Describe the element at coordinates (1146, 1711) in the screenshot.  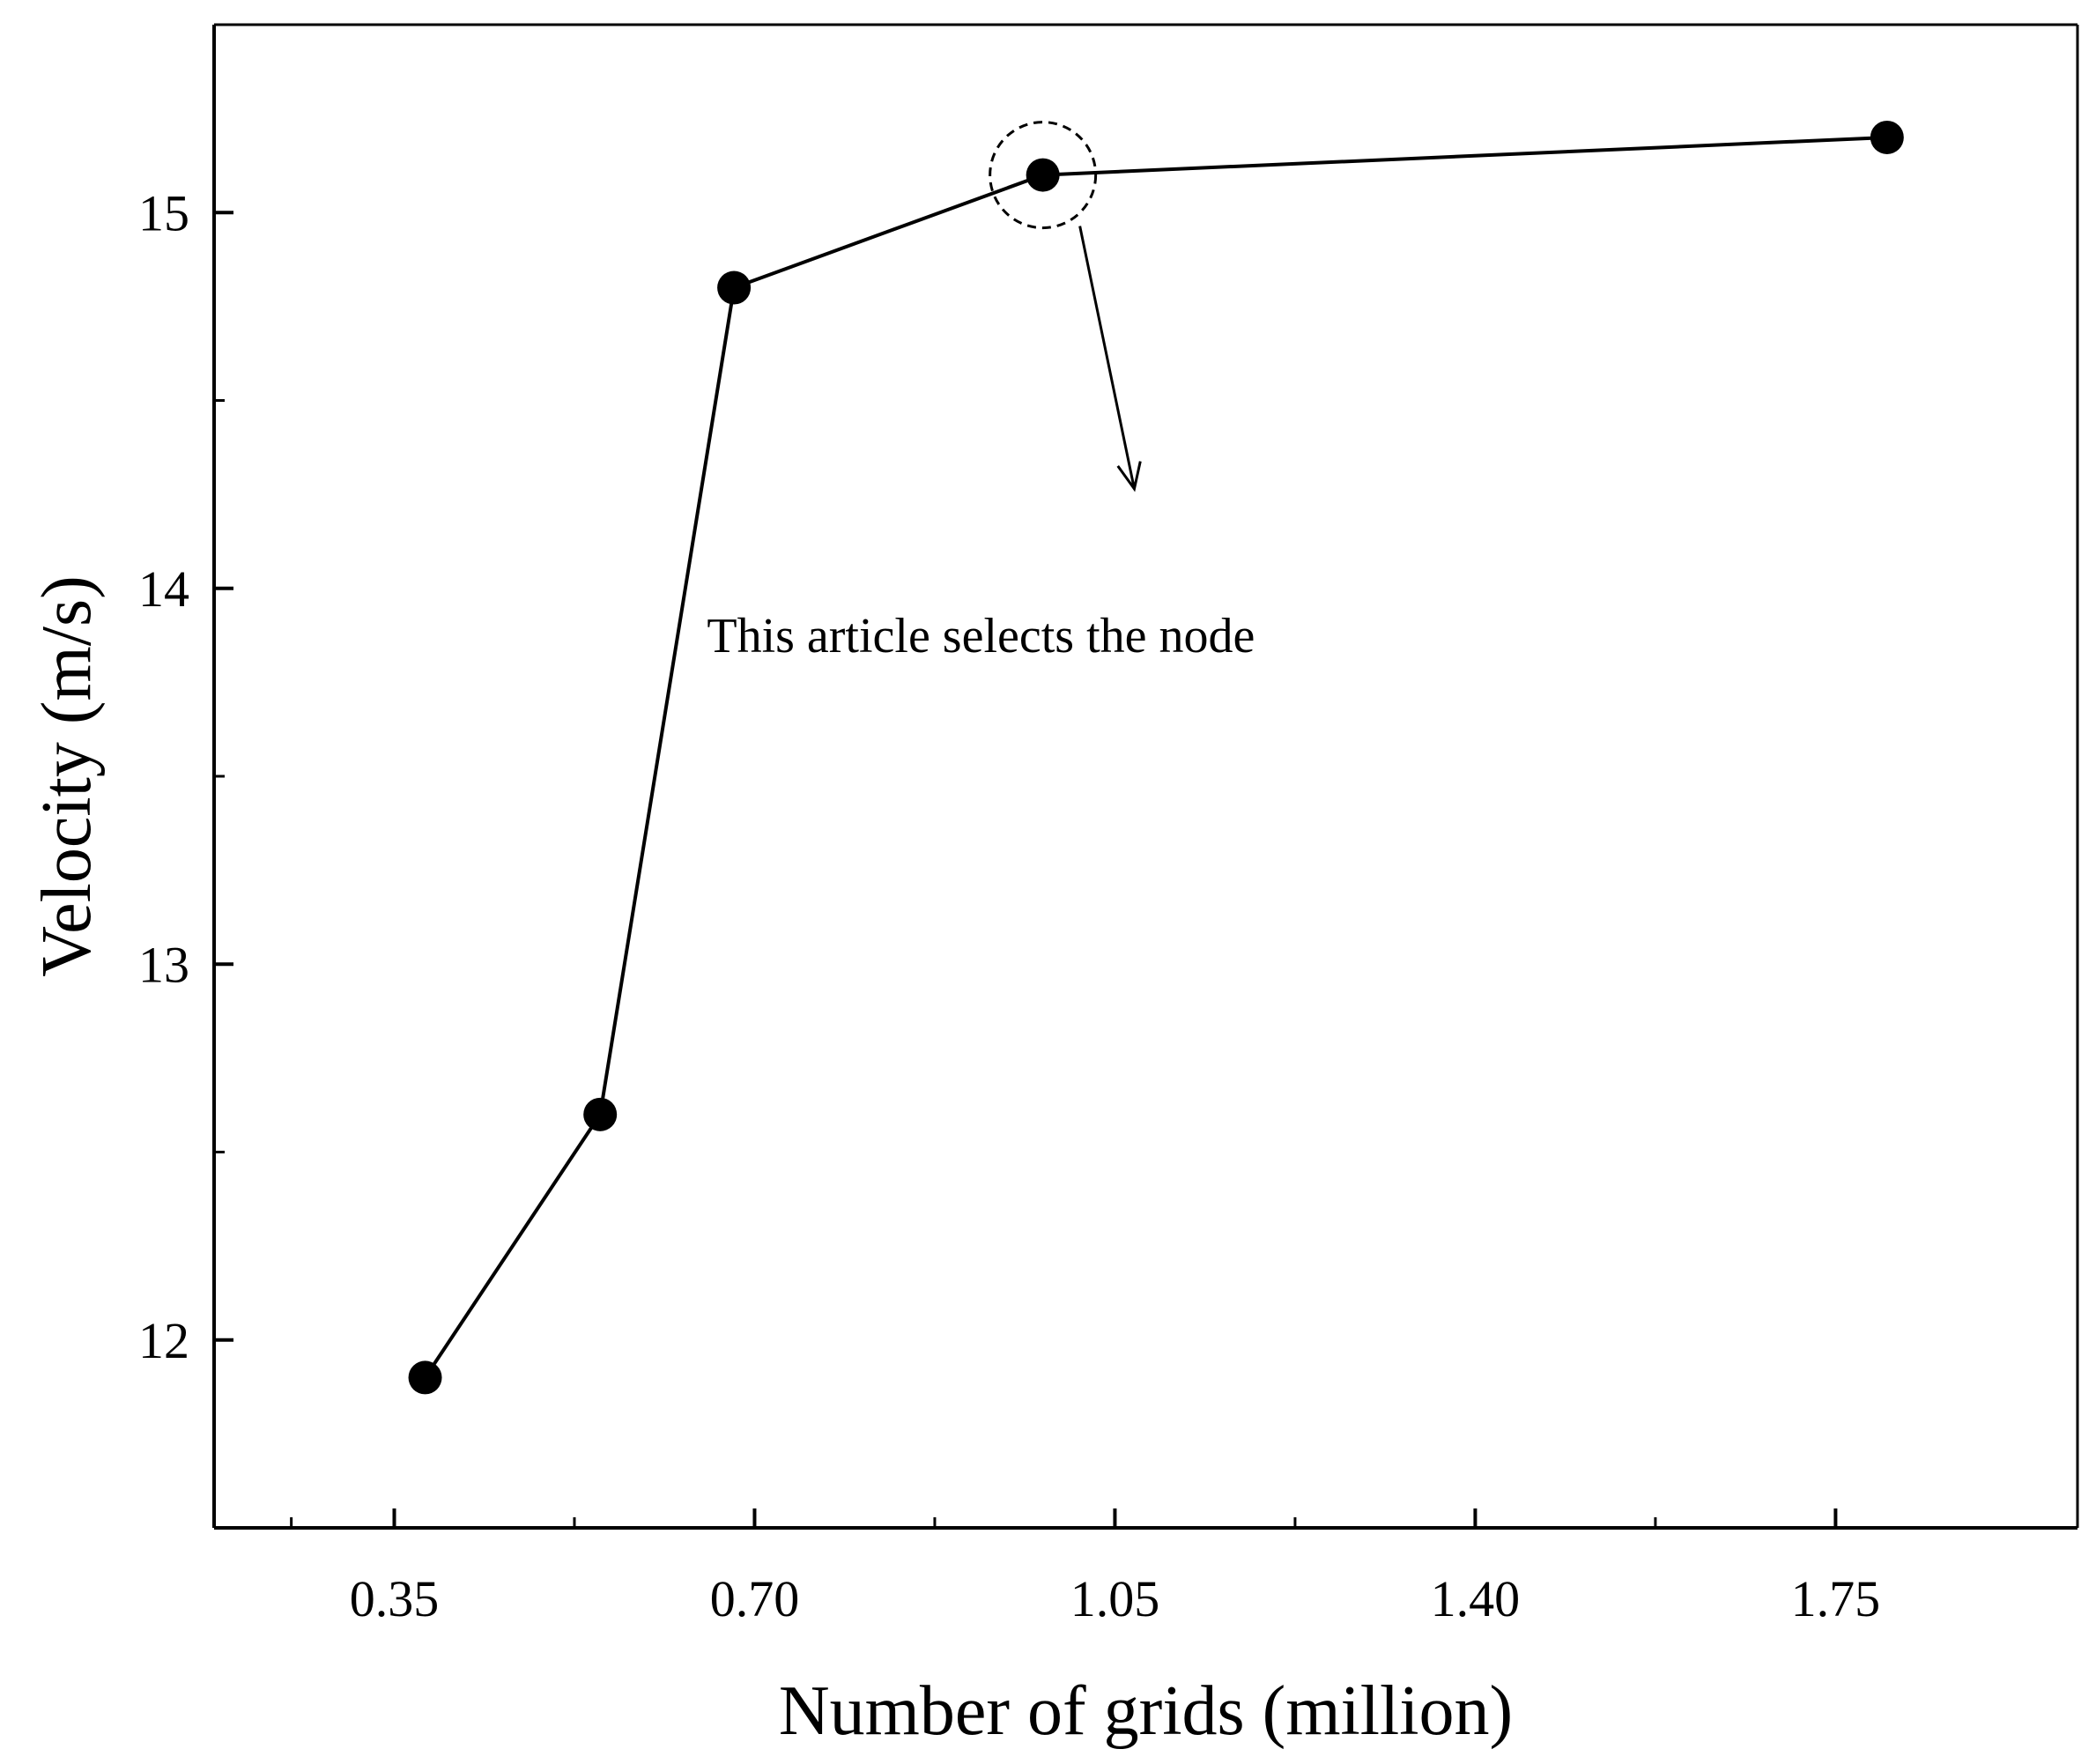
I see `x-axis-title: Number of grids (million)` at that location.